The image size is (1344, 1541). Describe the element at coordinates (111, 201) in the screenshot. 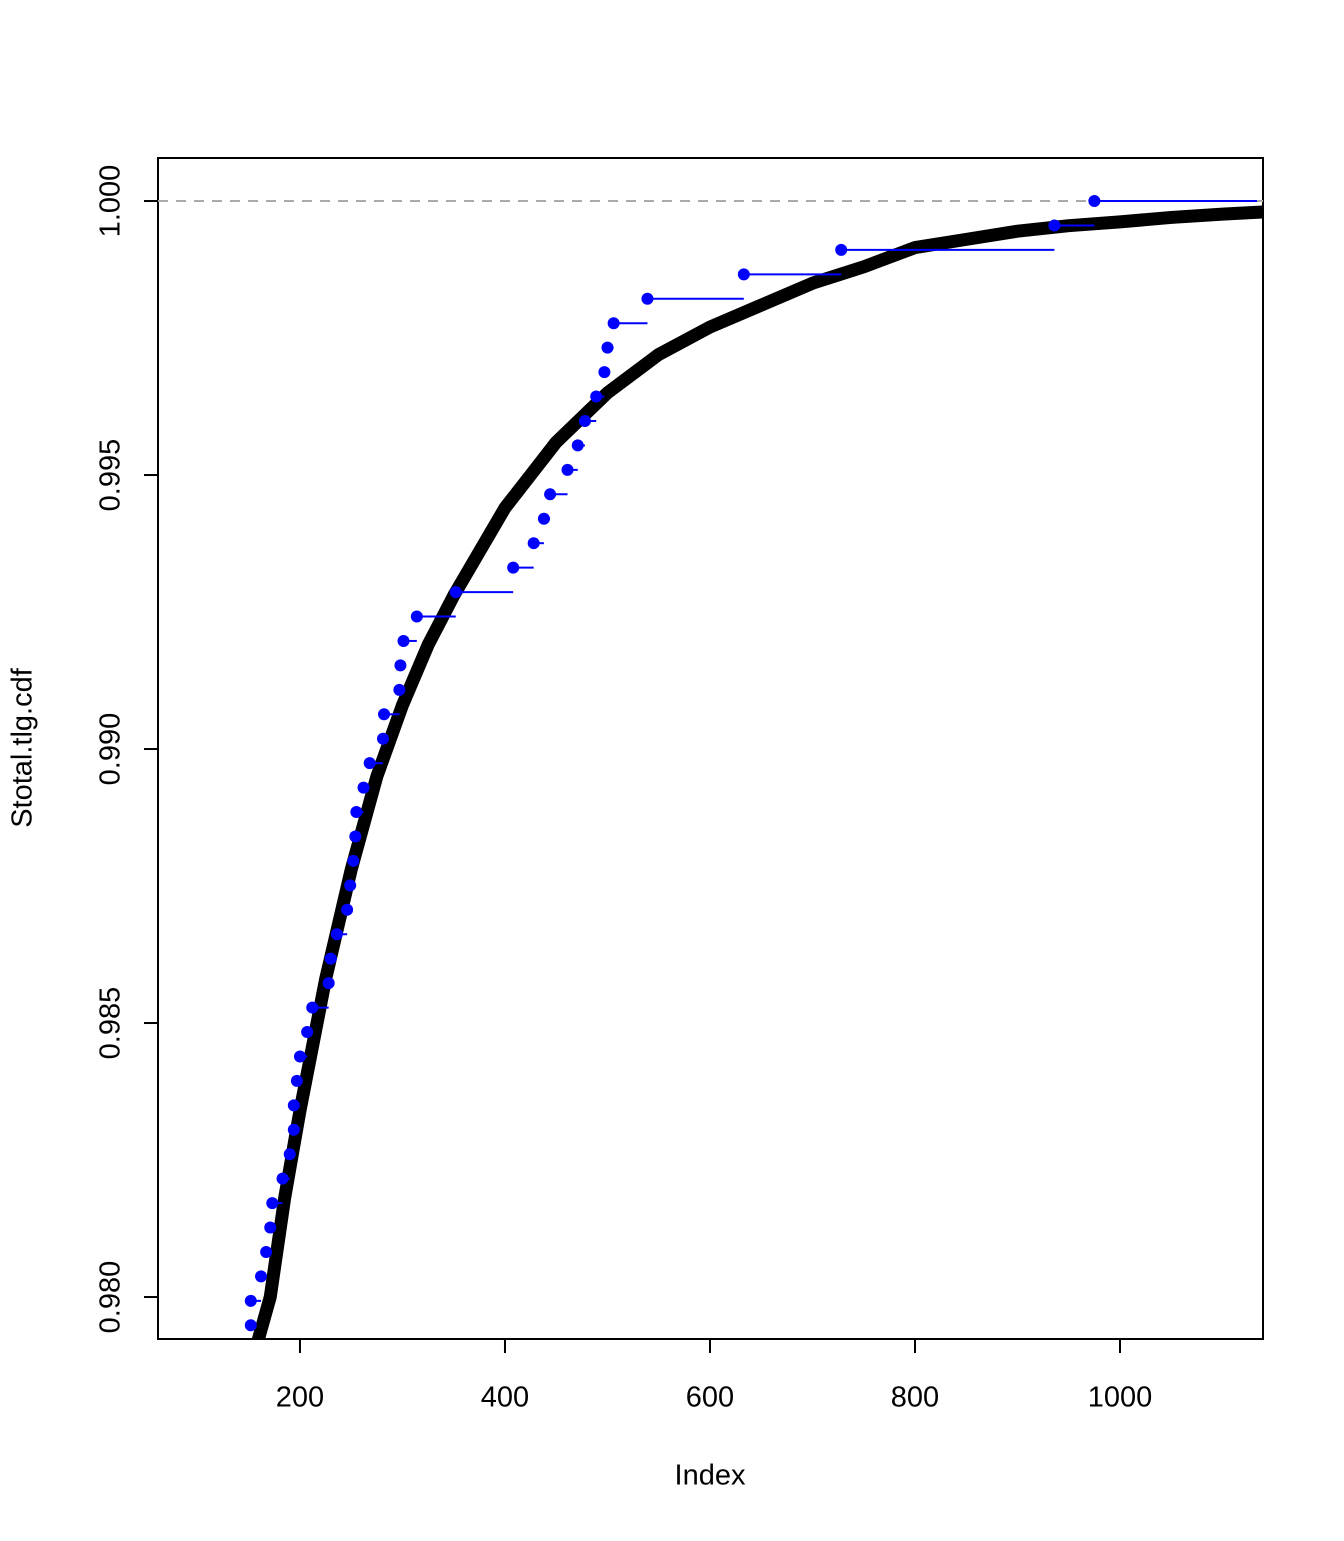

I see `y-tick-label: 1.000` at that location.